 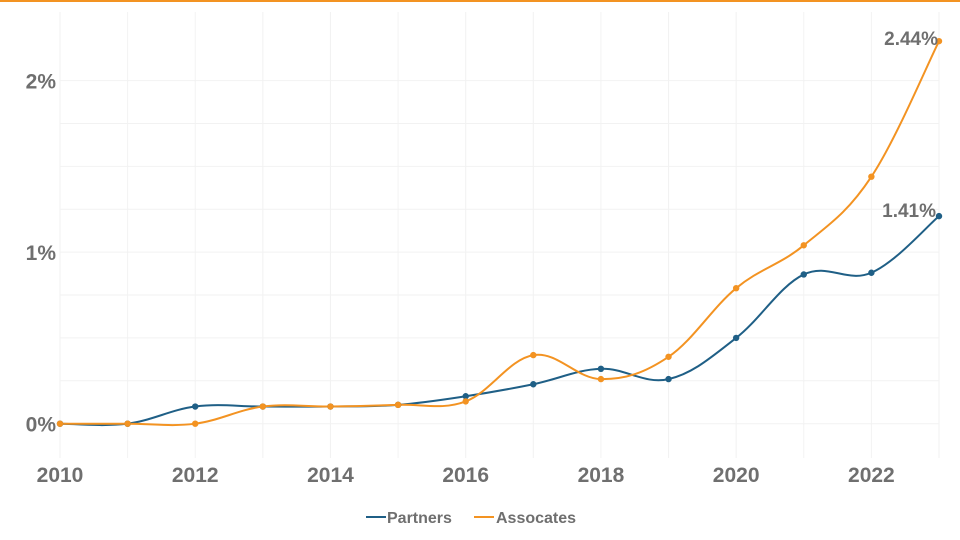 I want to click on x-tick-label: 2010, so click(x=60, y=475).